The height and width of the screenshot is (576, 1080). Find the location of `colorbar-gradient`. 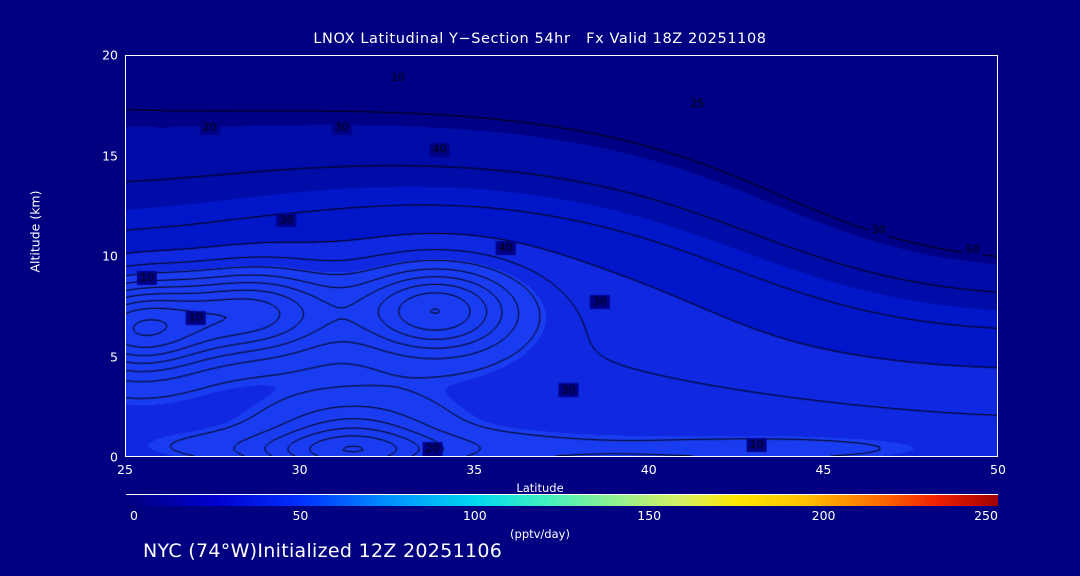

colorbar-gradient is located at coordinates (562, 500).